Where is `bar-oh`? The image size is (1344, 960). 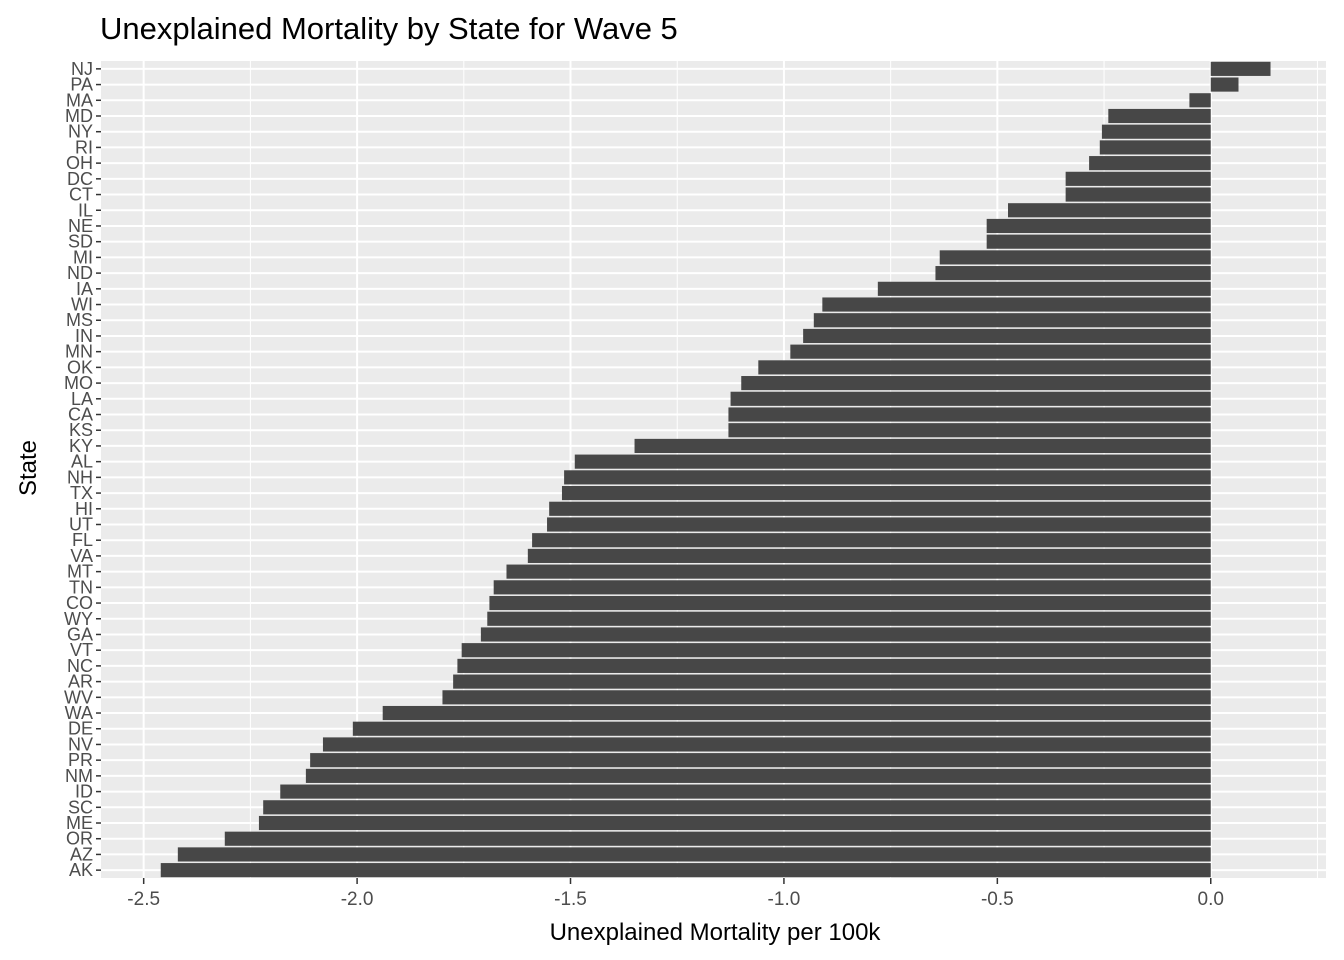
bar-oh is located at coordinates (1150, 163).